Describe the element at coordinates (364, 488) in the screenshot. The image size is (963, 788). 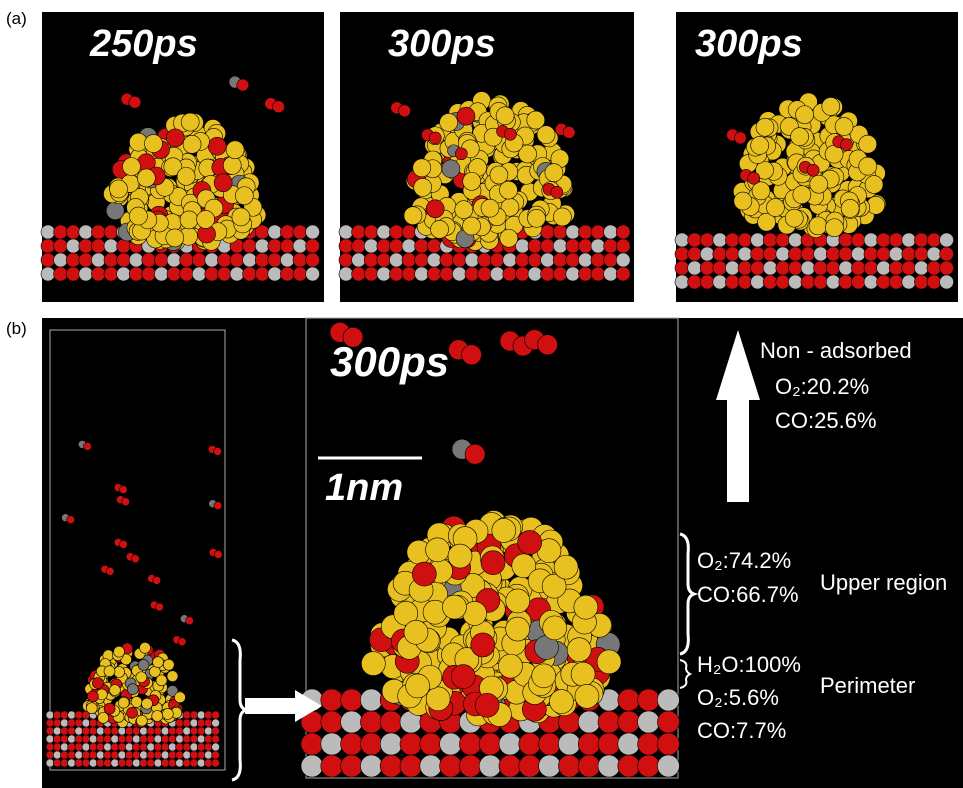
I see `scale-label: 1nm` at that location.